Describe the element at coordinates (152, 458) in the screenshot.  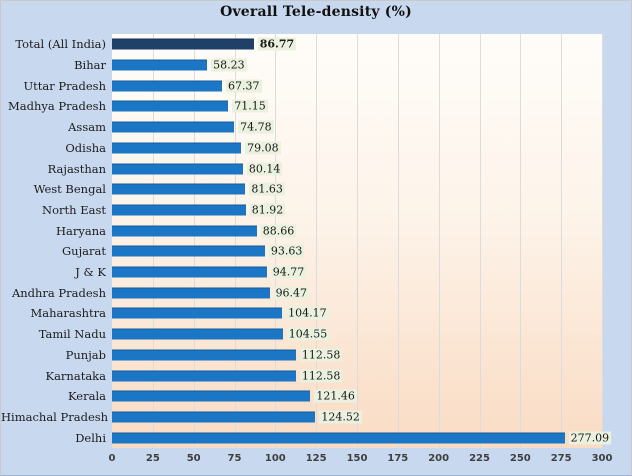
I see `x-tick-label: 25` at that location.